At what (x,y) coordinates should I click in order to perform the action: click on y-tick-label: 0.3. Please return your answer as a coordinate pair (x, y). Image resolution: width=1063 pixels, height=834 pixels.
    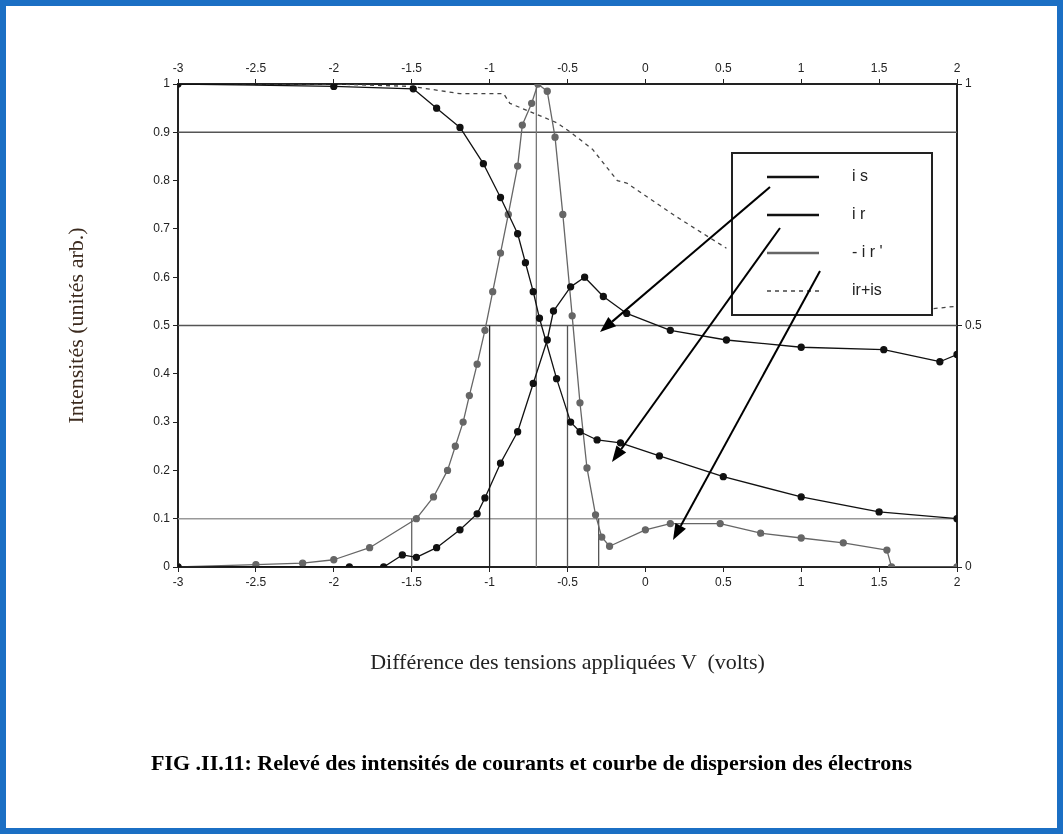
    Looking at the image, I should click on (162, 421).